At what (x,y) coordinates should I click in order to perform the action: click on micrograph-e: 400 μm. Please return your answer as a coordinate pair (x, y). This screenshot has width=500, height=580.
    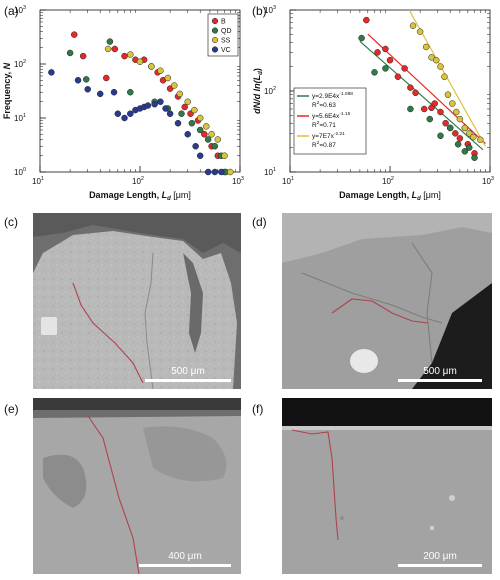
    Looking at the image, I should click on (137, 486).